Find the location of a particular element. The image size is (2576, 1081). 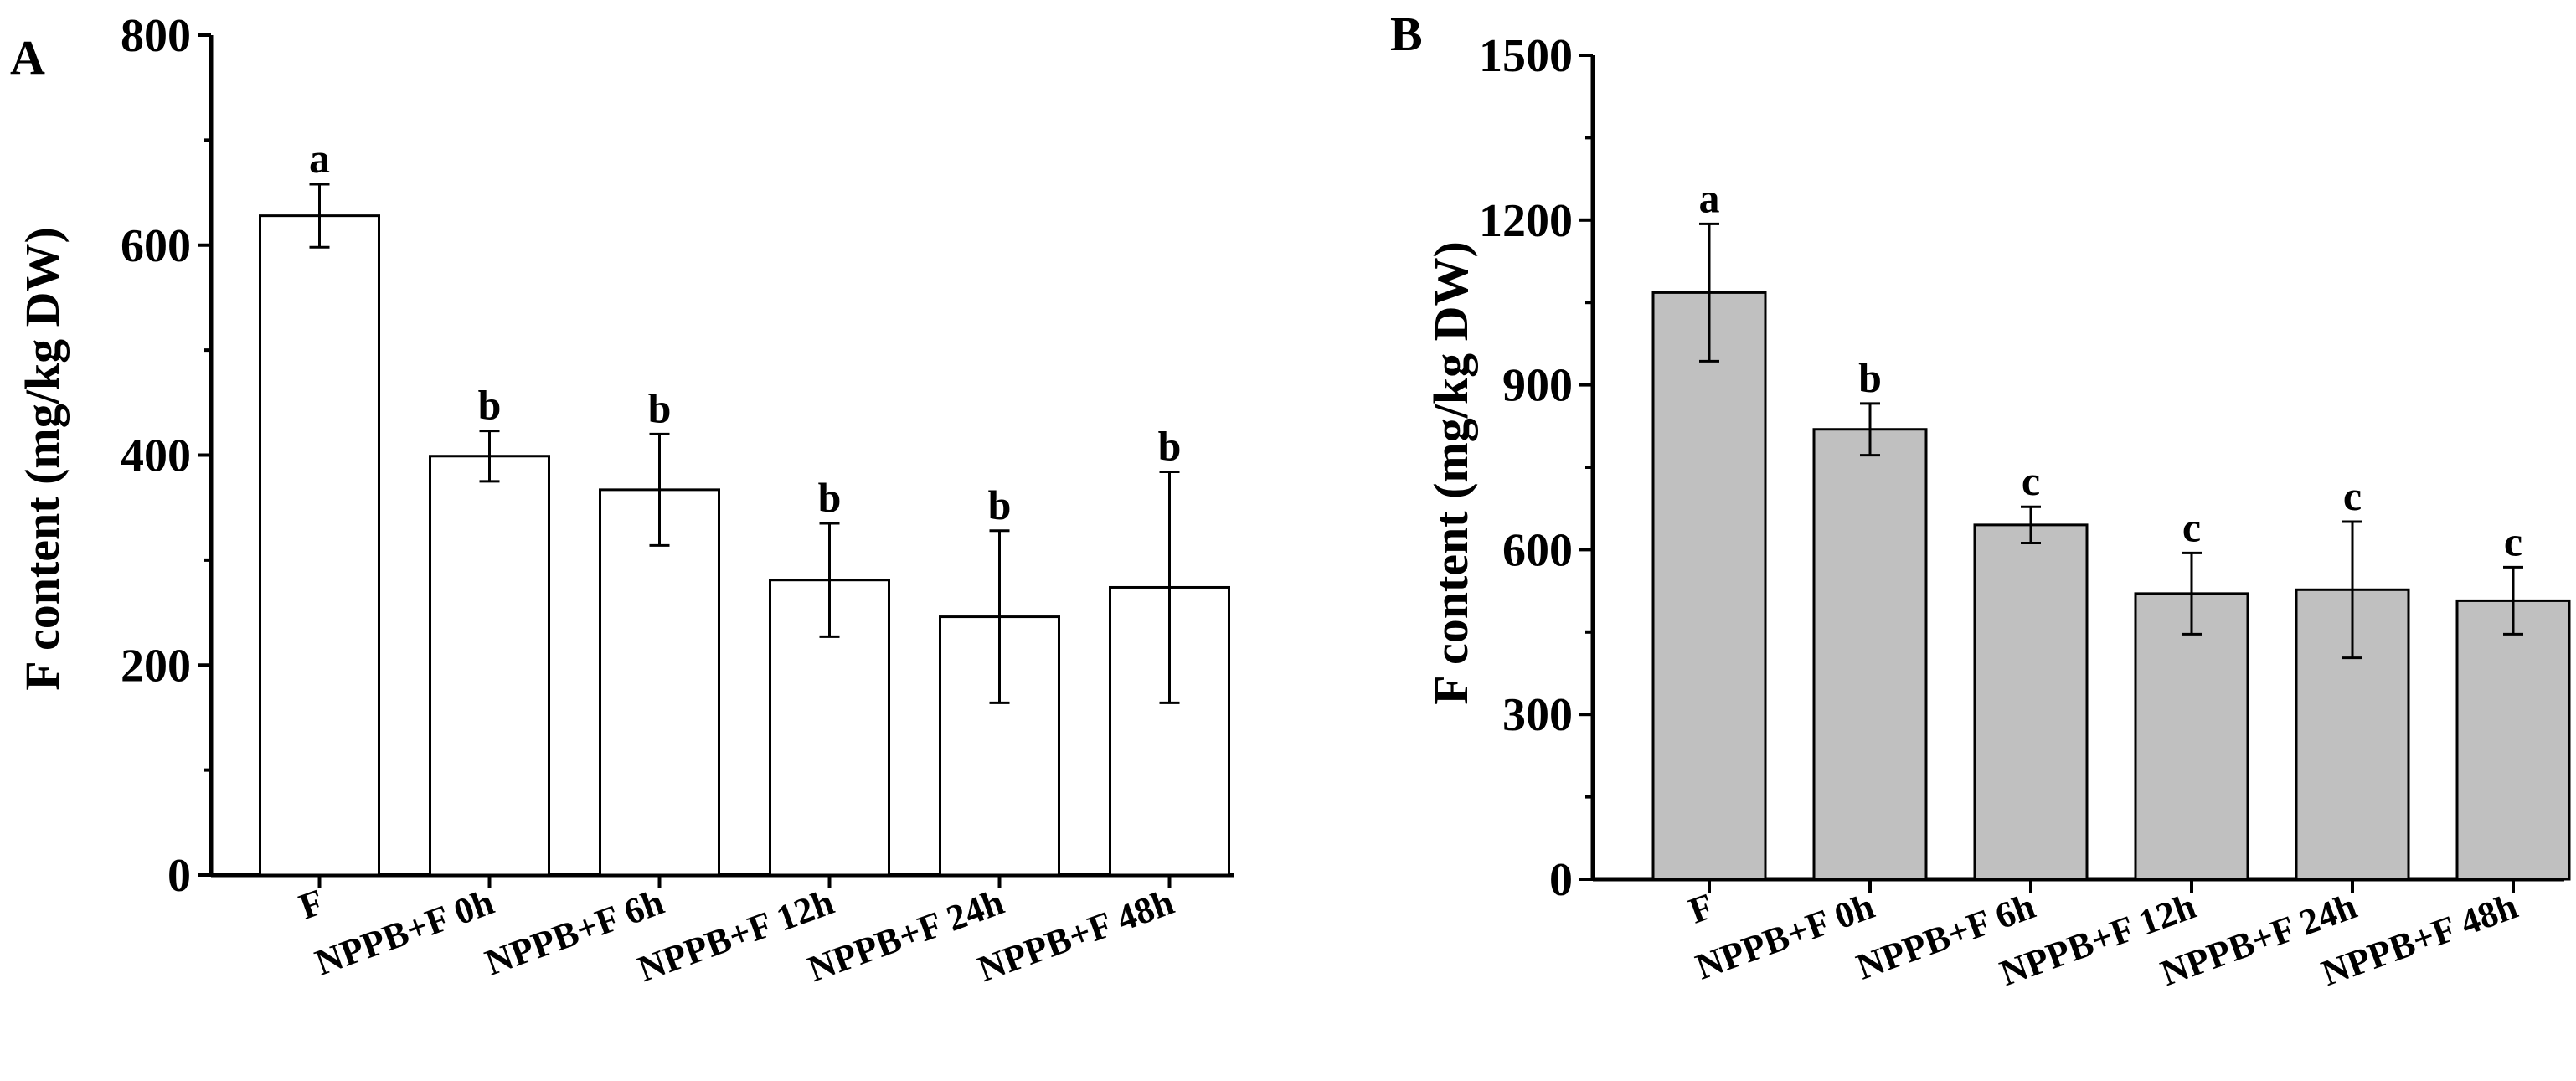

panel-a-significance-letters: a b b b b b is located at coordinates (745, 331).